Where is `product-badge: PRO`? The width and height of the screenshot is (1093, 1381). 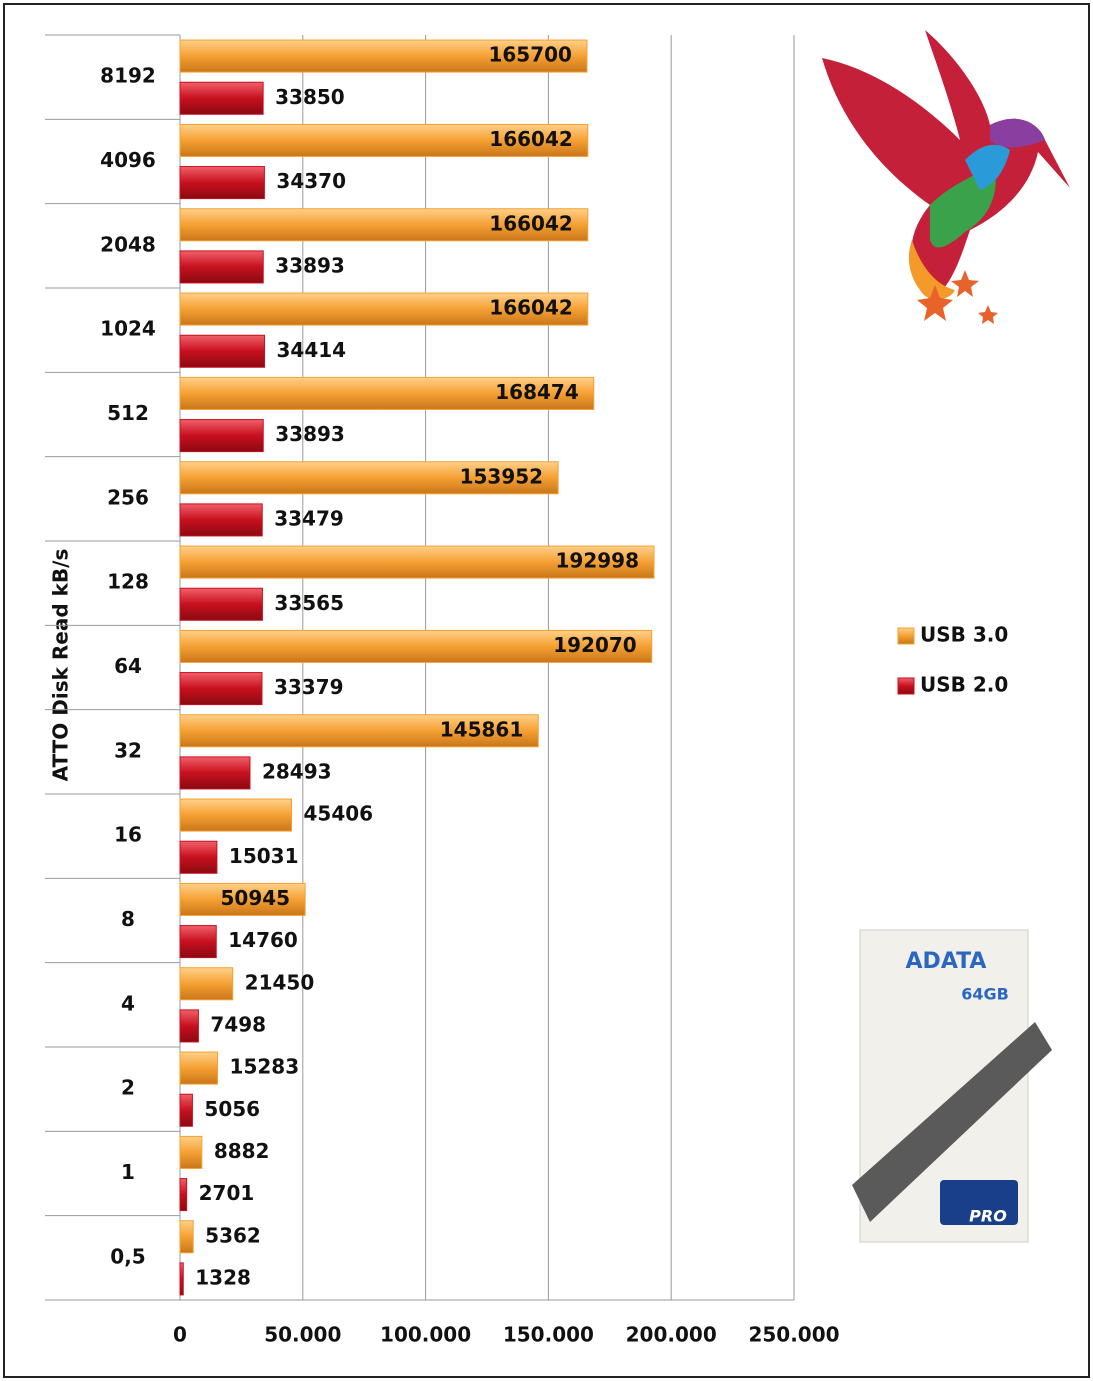
product-badge: PRO is located at coordinates (988, 1216).